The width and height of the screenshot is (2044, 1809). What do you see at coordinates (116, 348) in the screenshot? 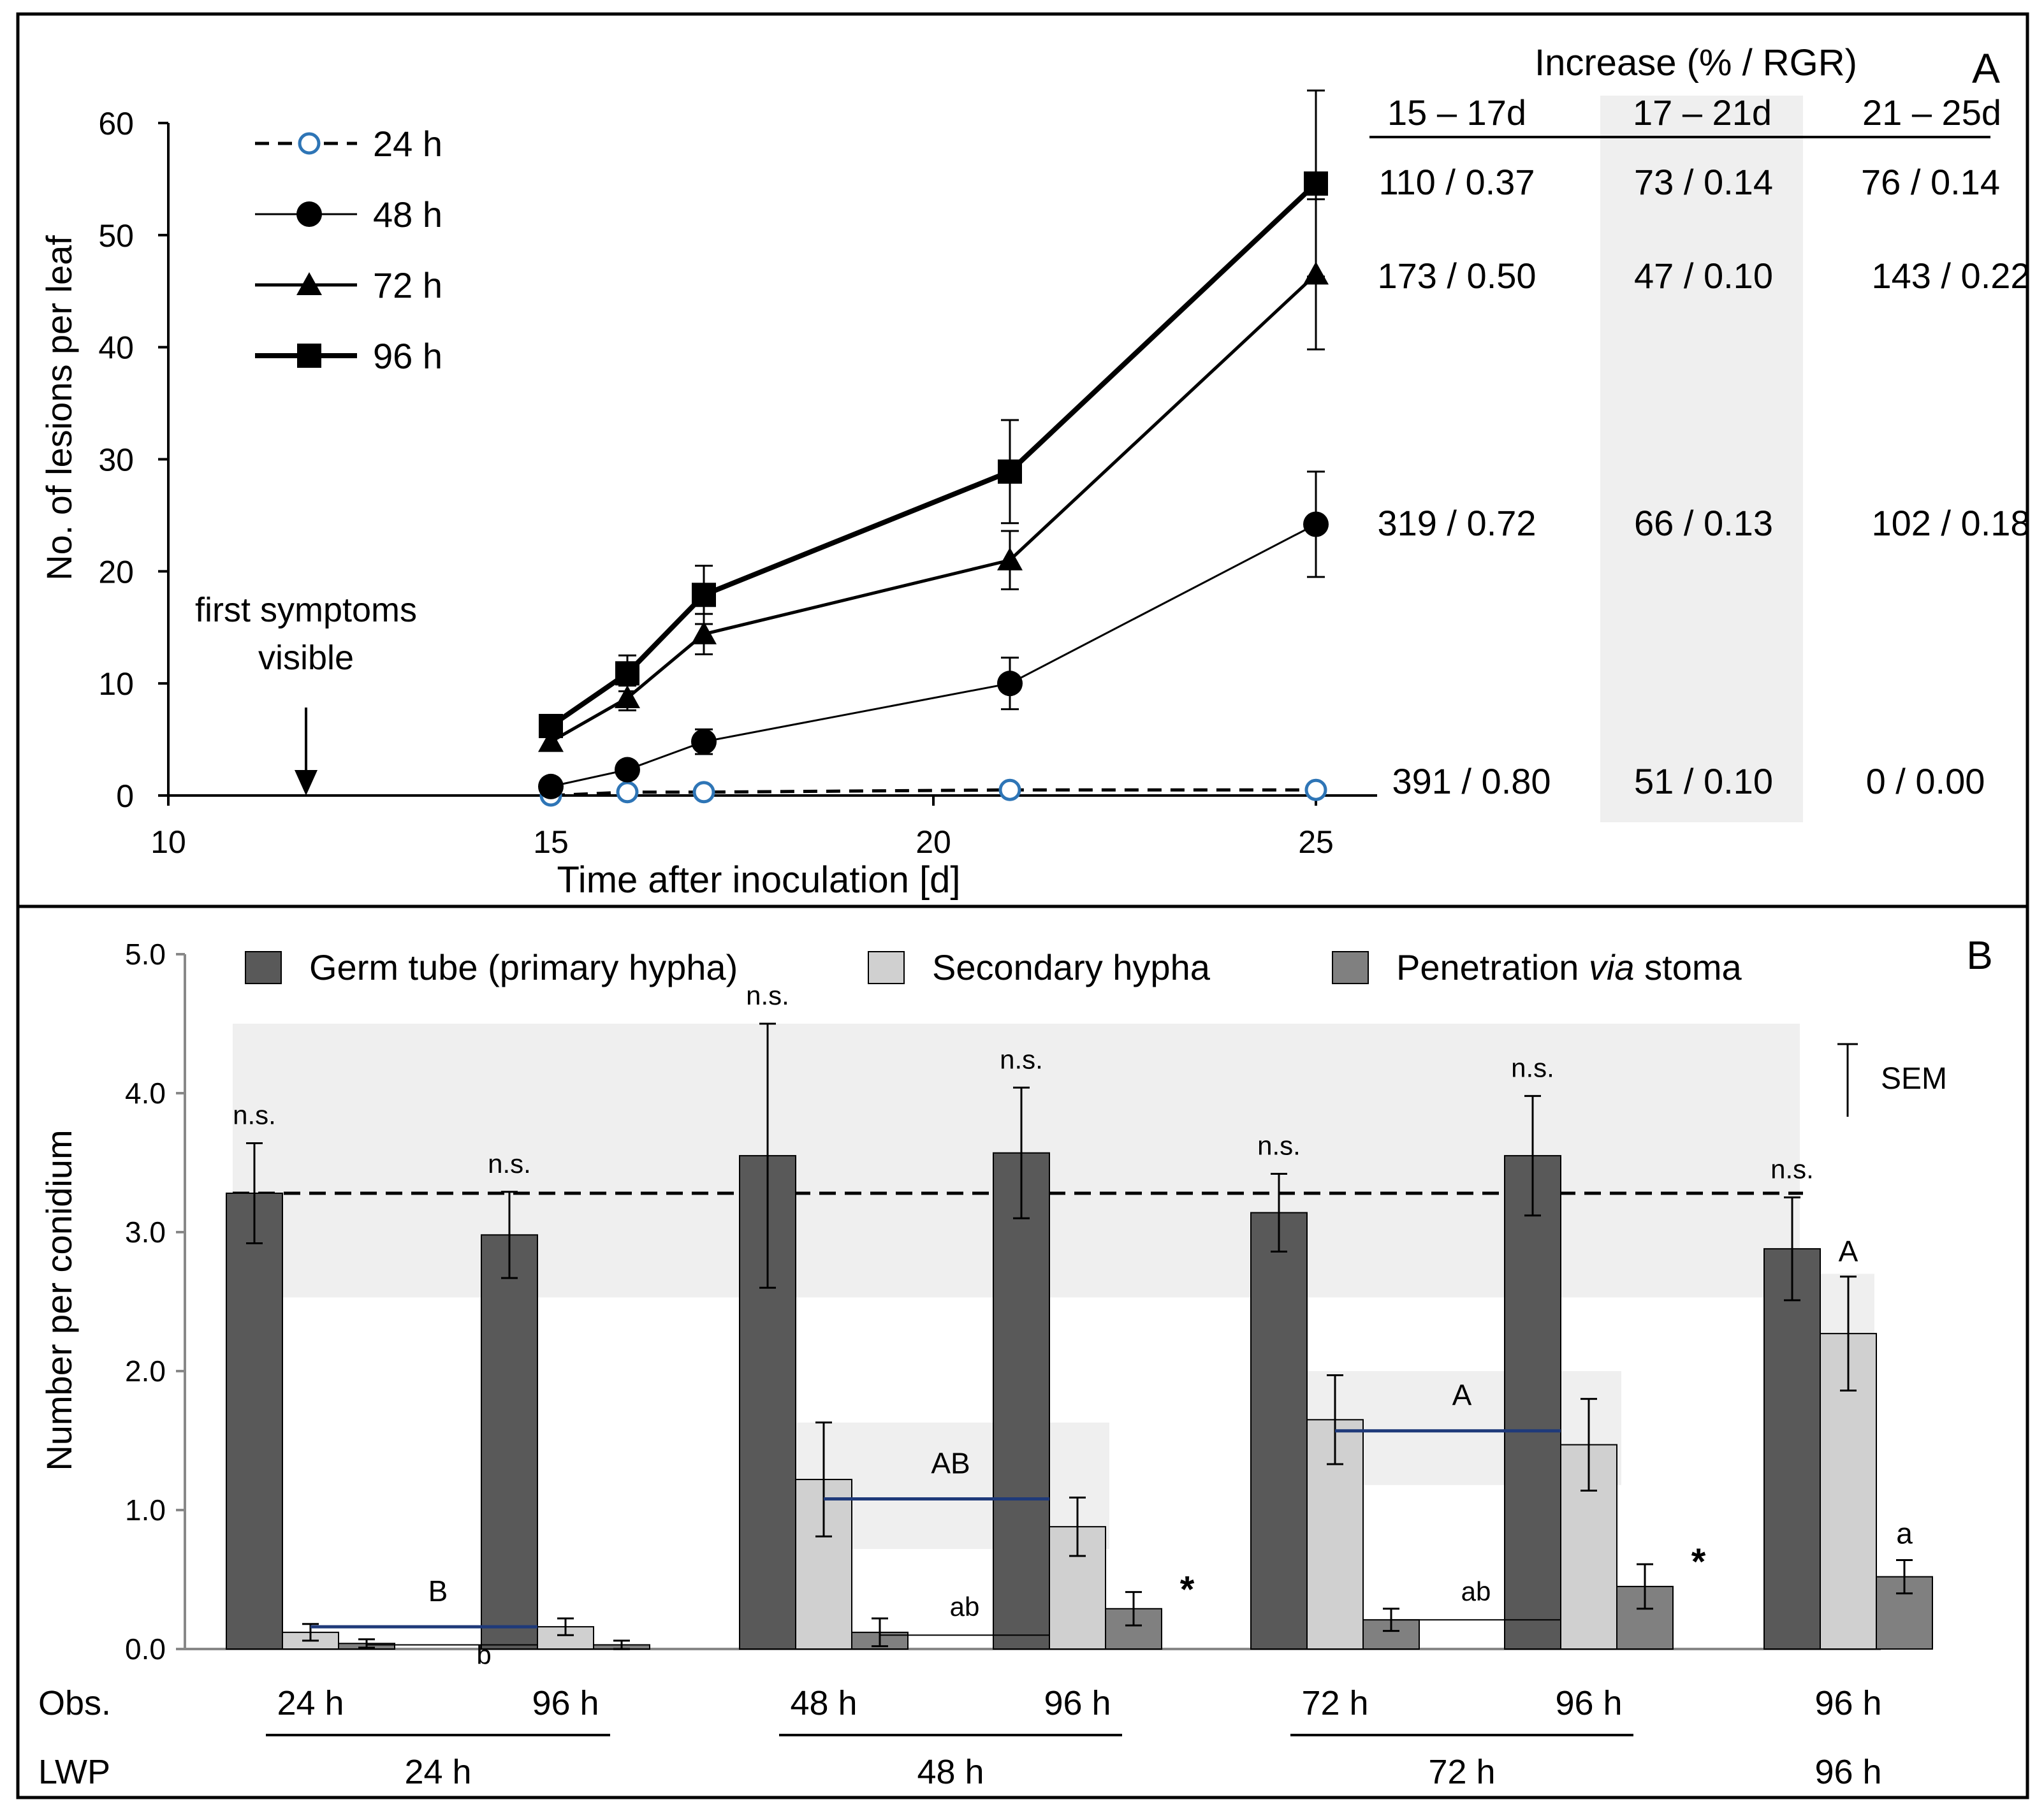
I see `y-tick-label: 40` at bounding box center [116, 348].